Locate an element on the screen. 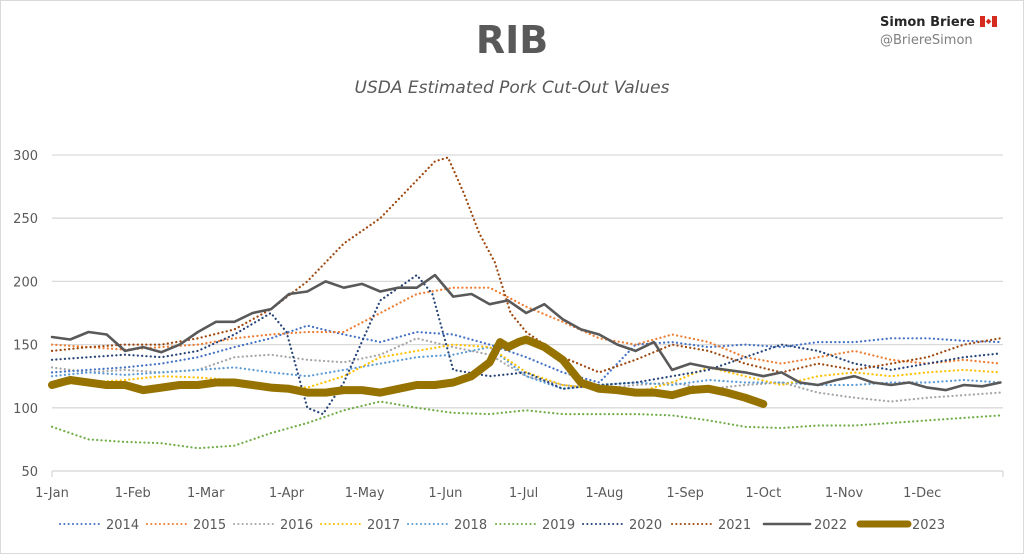 This screenshot has width=1024, height=554. legend-label-2019: 2019 is located at coordinates (558, 525).